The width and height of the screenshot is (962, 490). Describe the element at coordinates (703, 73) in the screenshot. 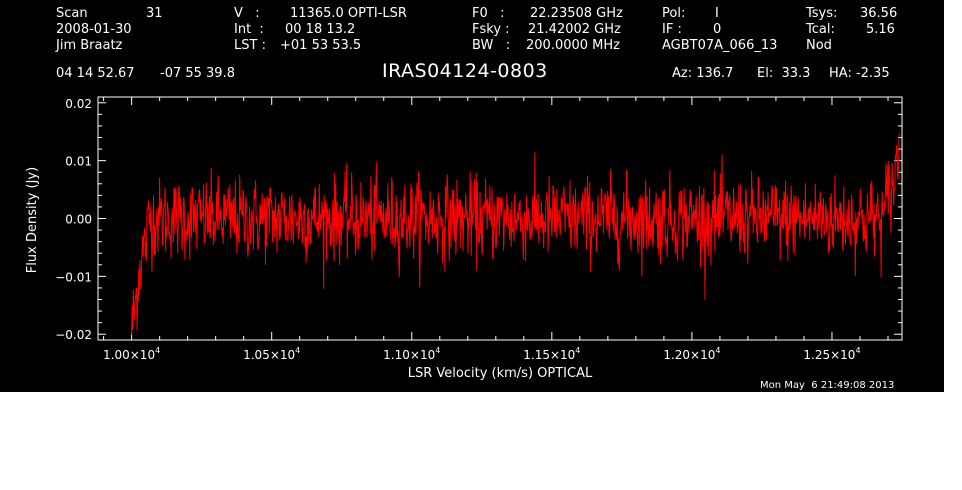

I see `azimuth: Az: 136.7` at that location.